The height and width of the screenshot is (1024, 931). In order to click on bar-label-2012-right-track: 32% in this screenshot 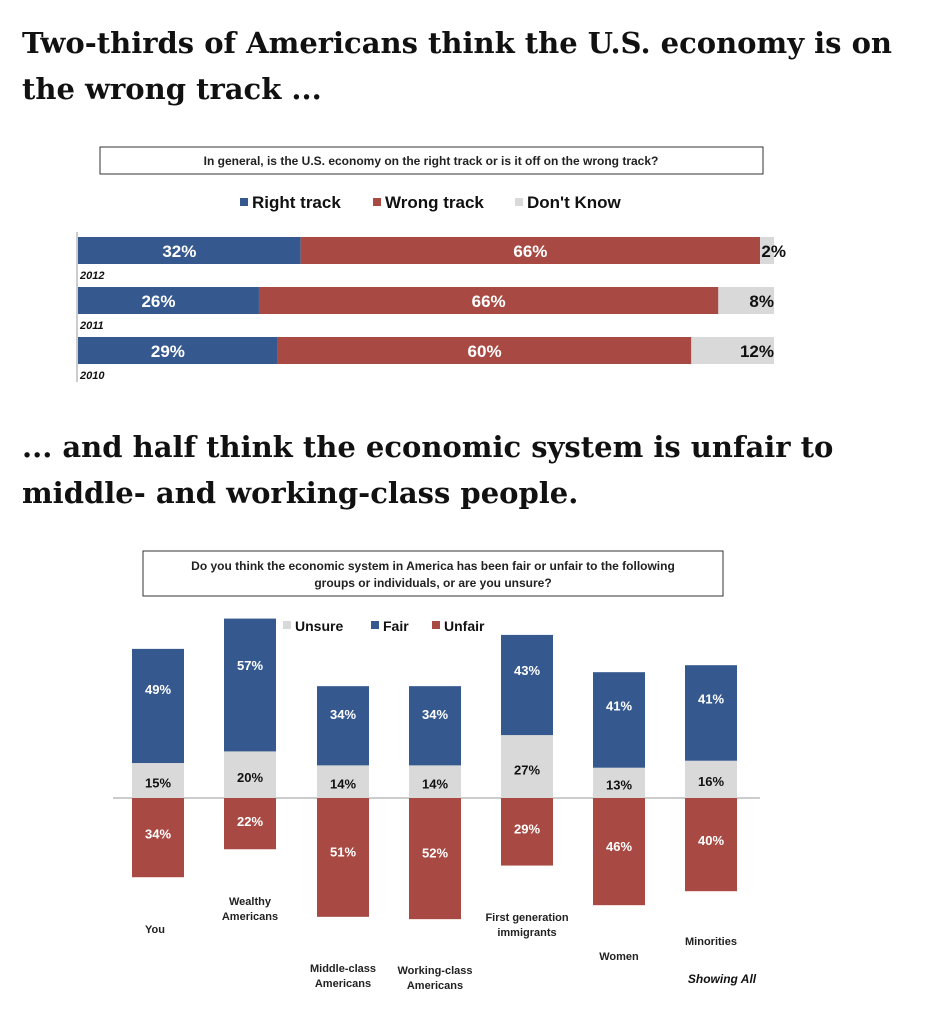, I will do `click(179, 251)`.